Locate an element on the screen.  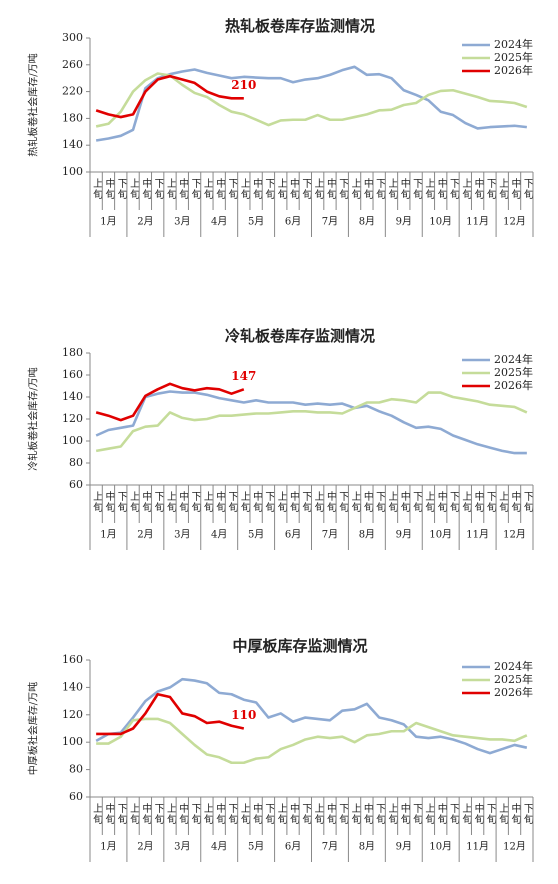
y-axis-label: 冷轧板卷社会库存/万吨 is located at coordinates (33, 418).